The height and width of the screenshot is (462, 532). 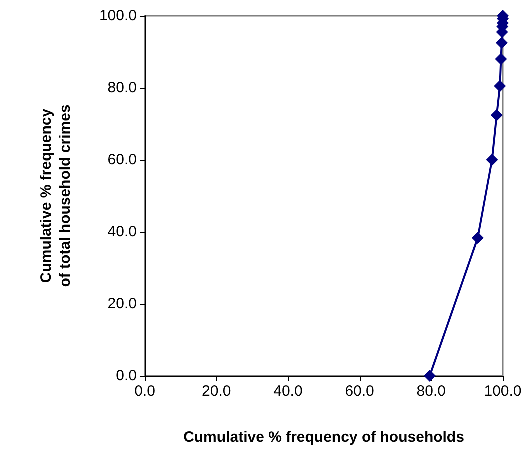 I want to click on y-tick-label: 60.0, so click(x=122, y=160).